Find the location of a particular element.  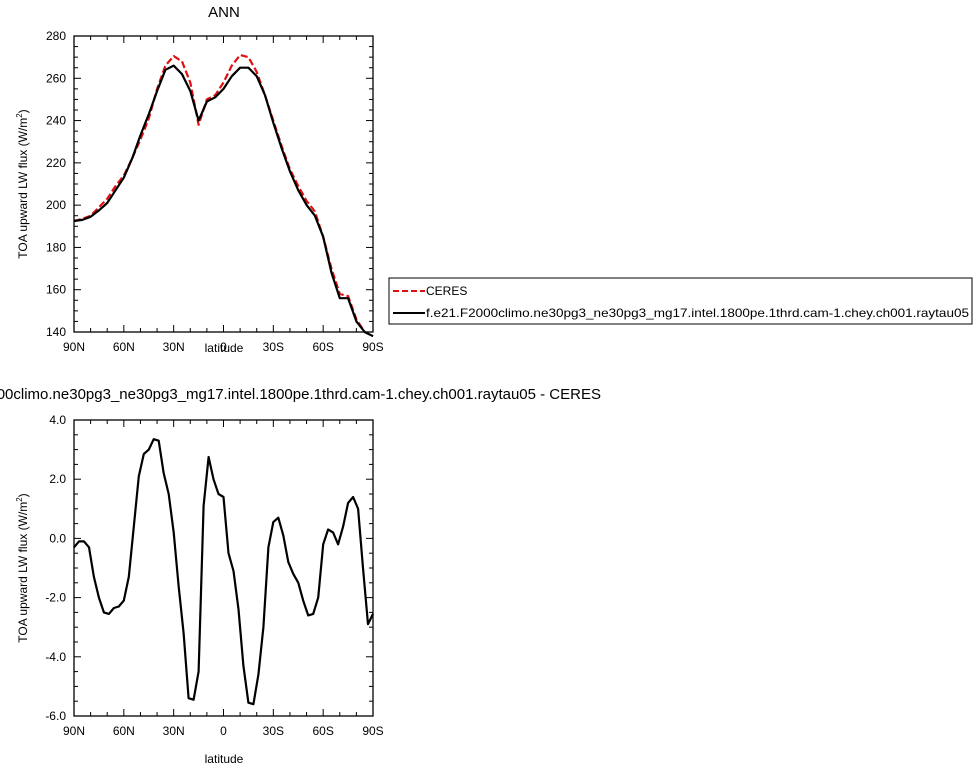

top-x-tick-label: 30S is located at coordinates (273, 347).